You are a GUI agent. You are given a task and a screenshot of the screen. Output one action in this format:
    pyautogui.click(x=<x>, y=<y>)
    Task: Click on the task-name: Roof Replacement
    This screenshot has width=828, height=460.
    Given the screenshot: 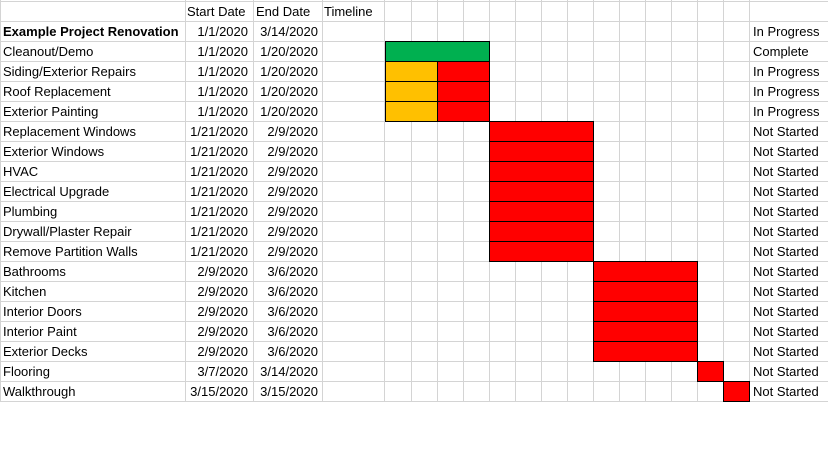 What is the action you would take?
    pyautogui.click(x=57, y=91)
    